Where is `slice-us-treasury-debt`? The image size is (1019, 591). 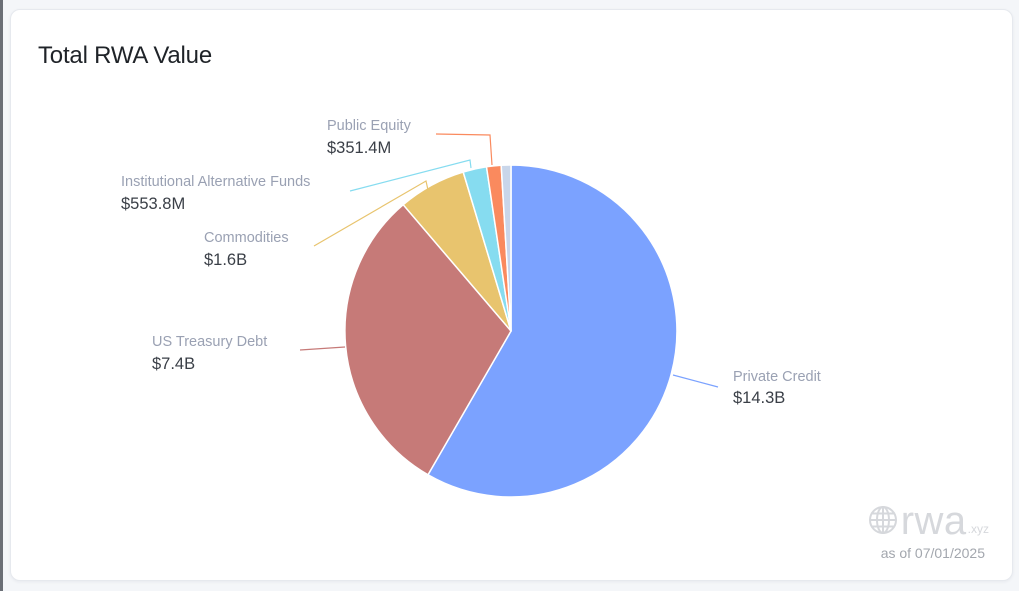
slice-us-treasury-debt is located at coordinates (428, 339).